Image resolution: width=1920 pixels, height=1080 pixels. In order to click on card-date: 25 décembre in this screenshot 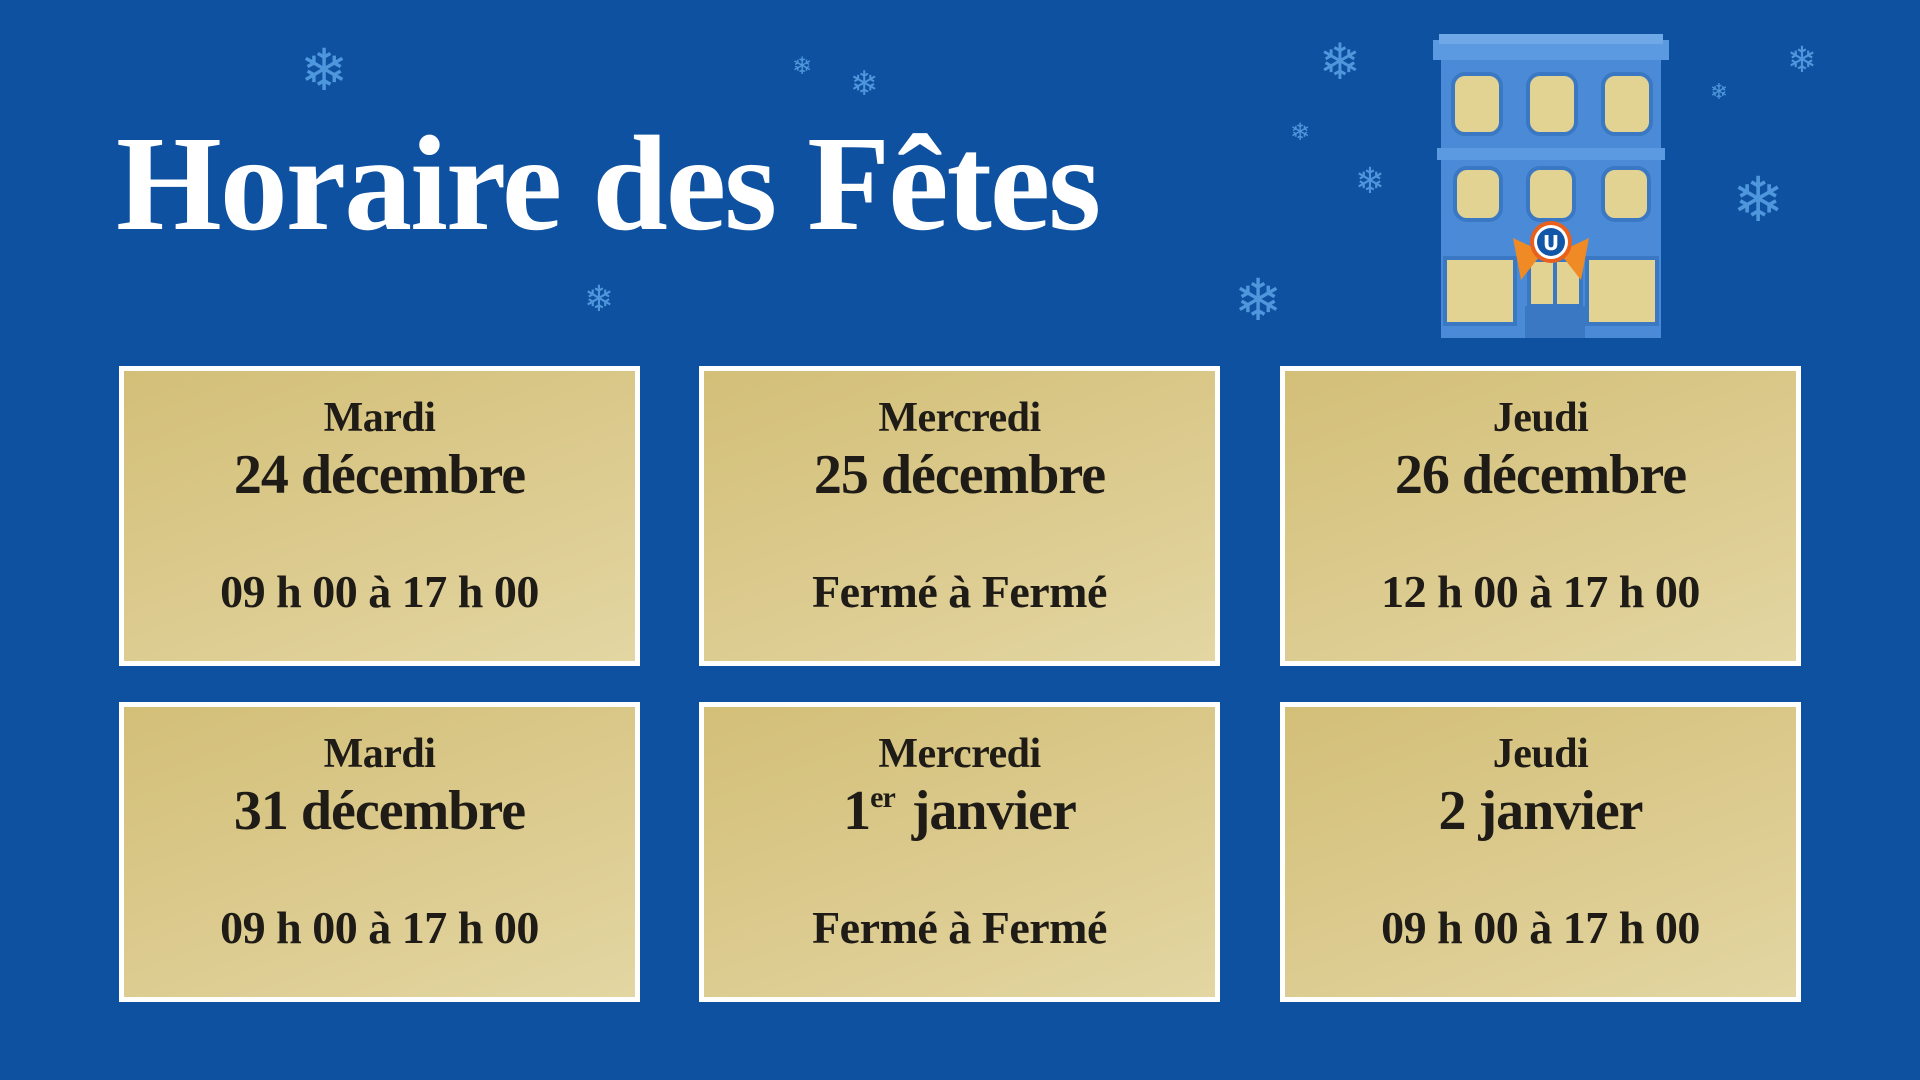, I will do `click(959, 475)`.